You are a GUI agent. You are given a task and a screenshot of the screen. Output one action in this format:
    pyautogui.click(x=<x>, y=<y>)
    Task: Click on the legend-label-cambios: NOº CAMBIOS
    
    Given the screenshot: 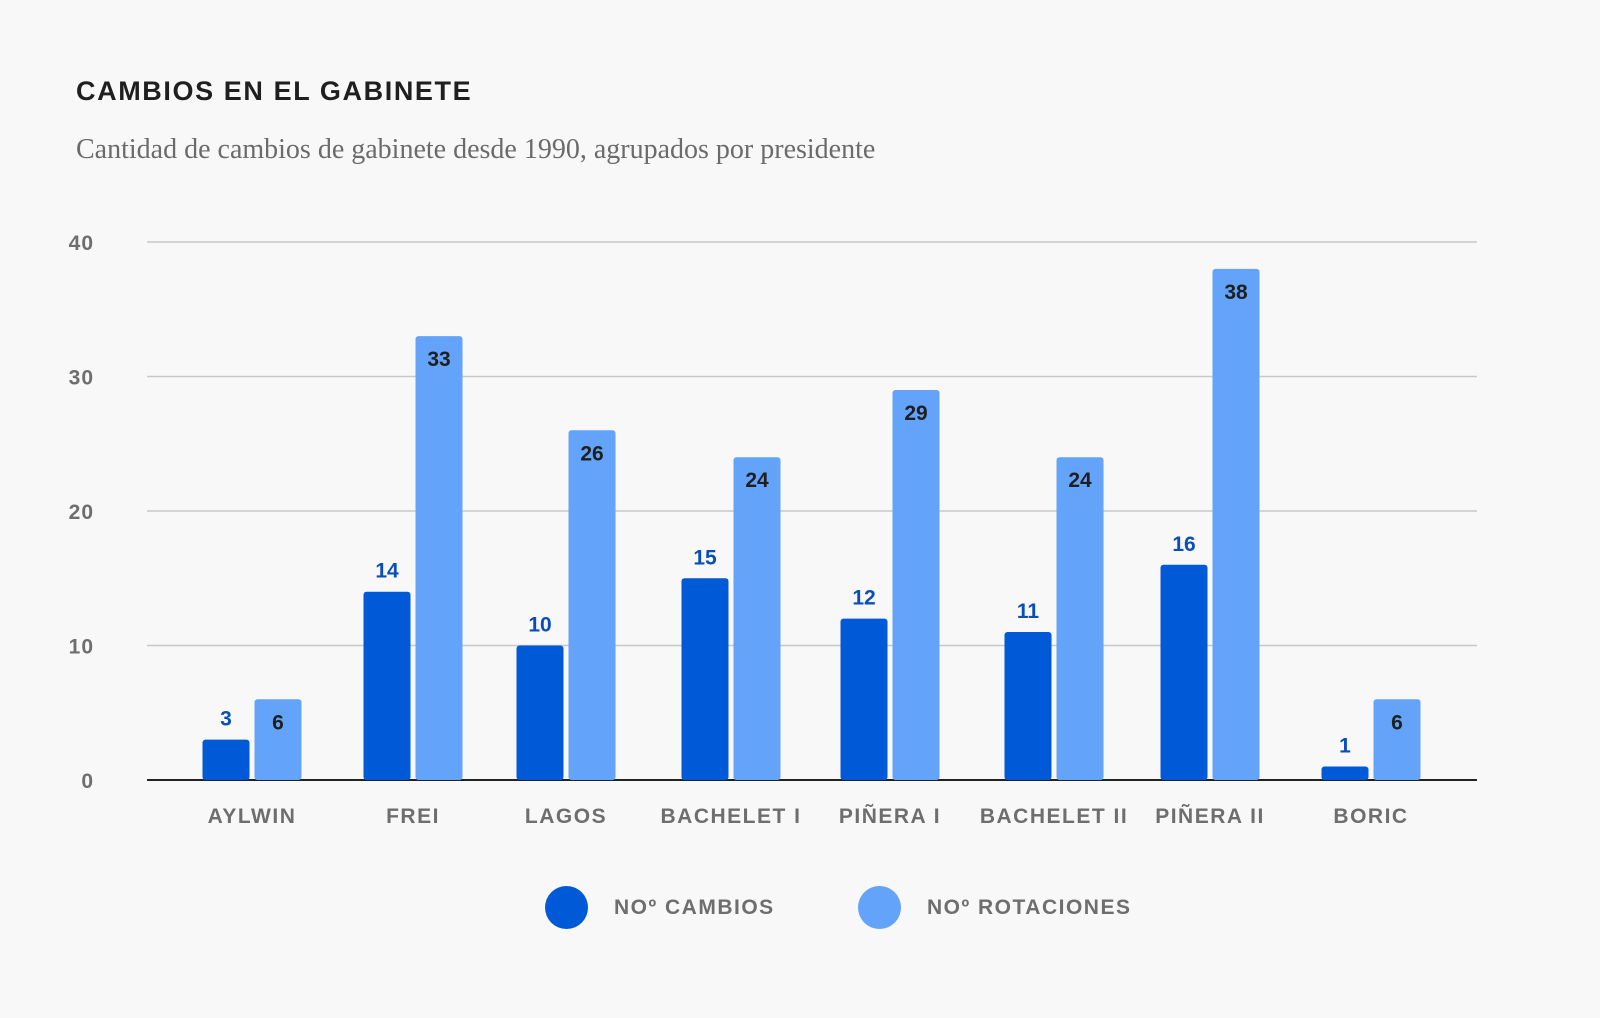 What is the action you would take?
    pyautogui.click(x=694, y=907)
    